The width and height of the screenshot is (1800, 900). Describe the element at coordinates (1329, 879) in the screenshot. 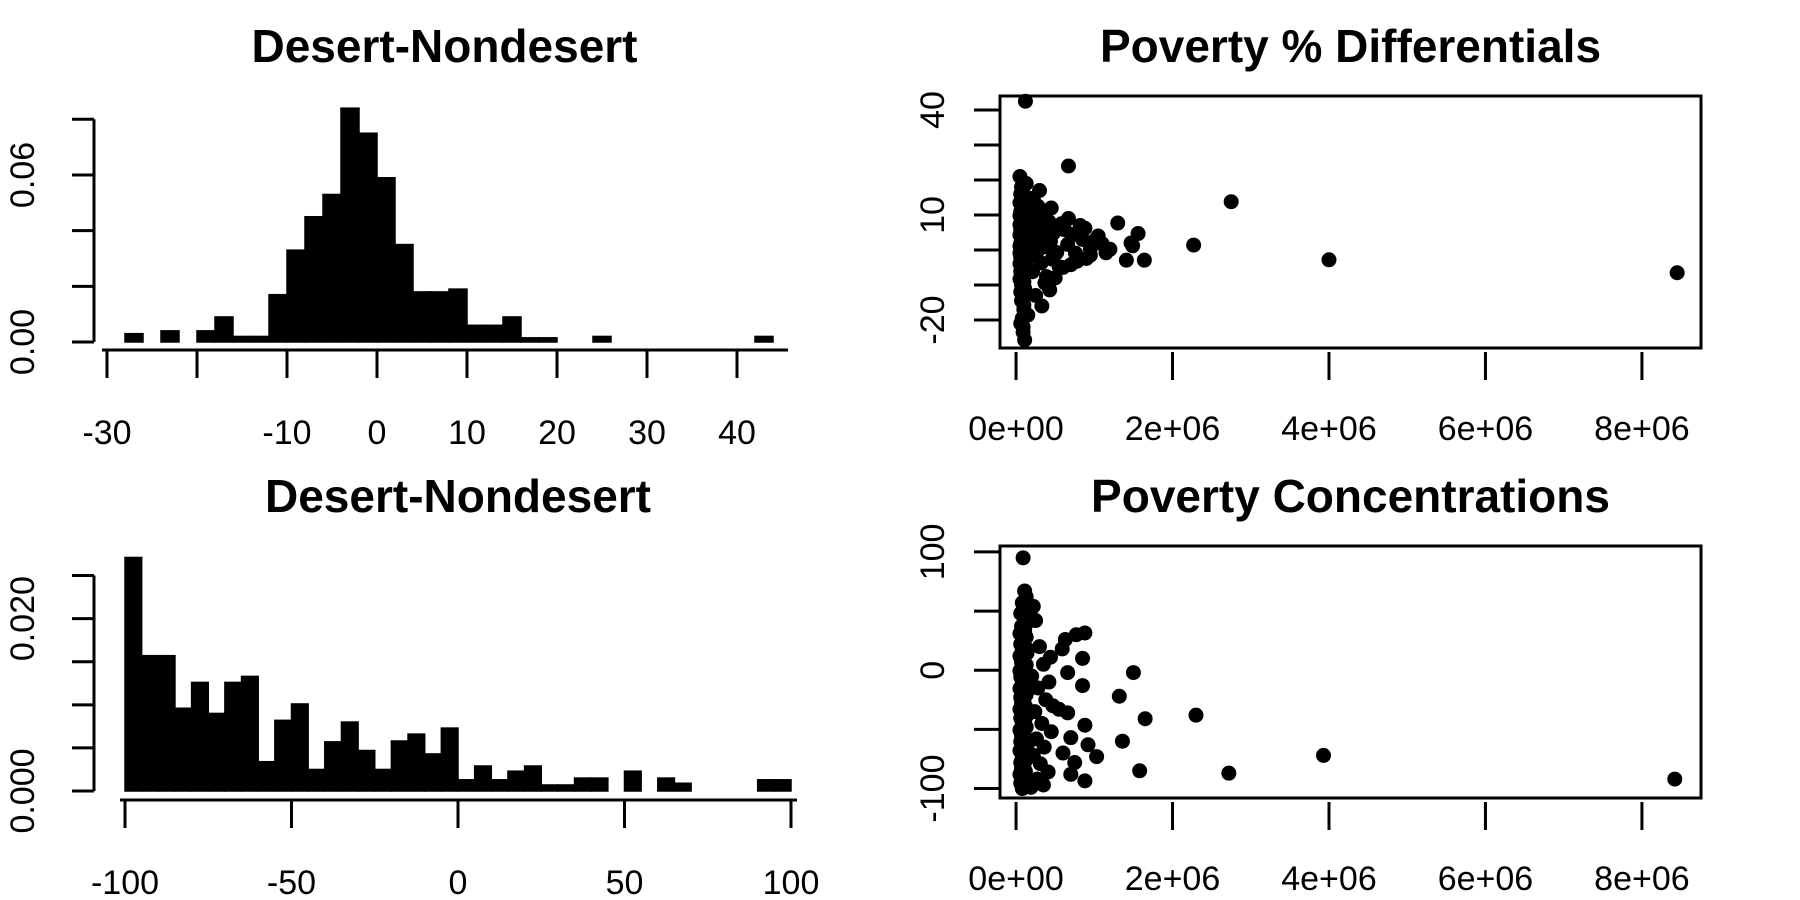

I see `x-tick-label: 4e+06` at that location.